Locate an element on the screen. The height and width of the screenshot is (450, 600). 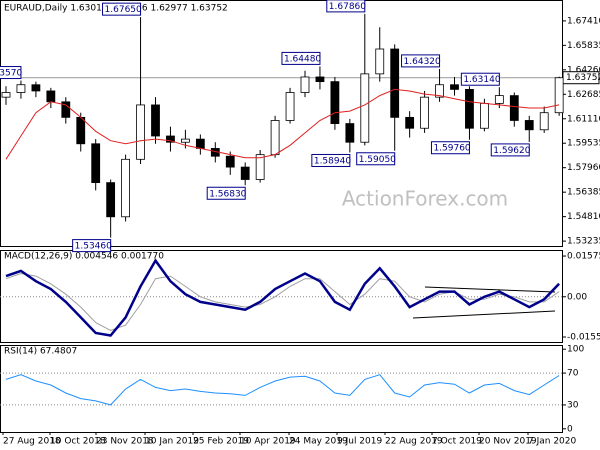
y-tick-label: 1.65835 is located at coordinates (583, 46).